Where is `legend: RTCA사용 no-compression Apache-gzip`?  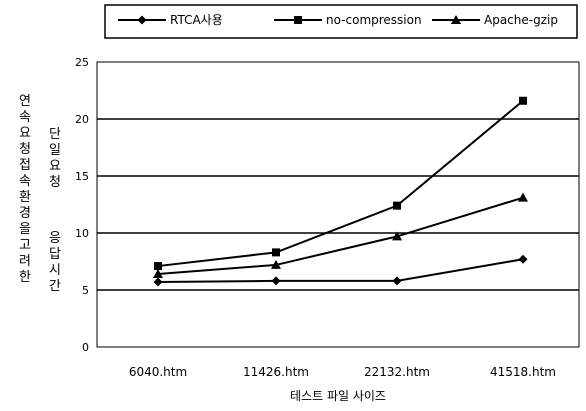
legend: RTCA사용 no-compression Apache-gzip is located at coordinates (338, 20).